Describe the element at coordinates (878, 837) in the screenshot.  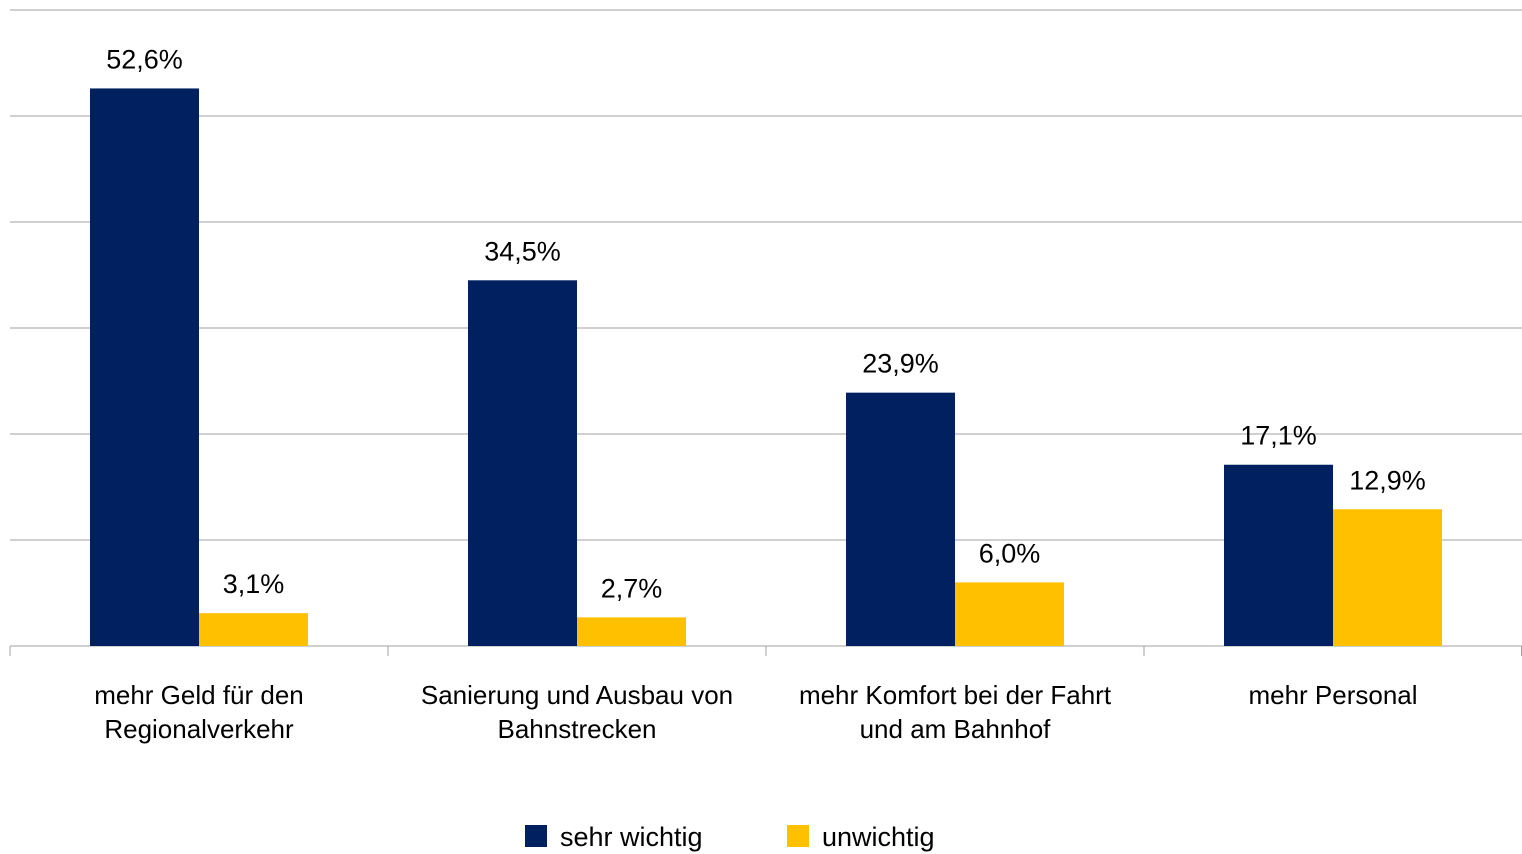
I see `legend-label: unwichtig` at that location.